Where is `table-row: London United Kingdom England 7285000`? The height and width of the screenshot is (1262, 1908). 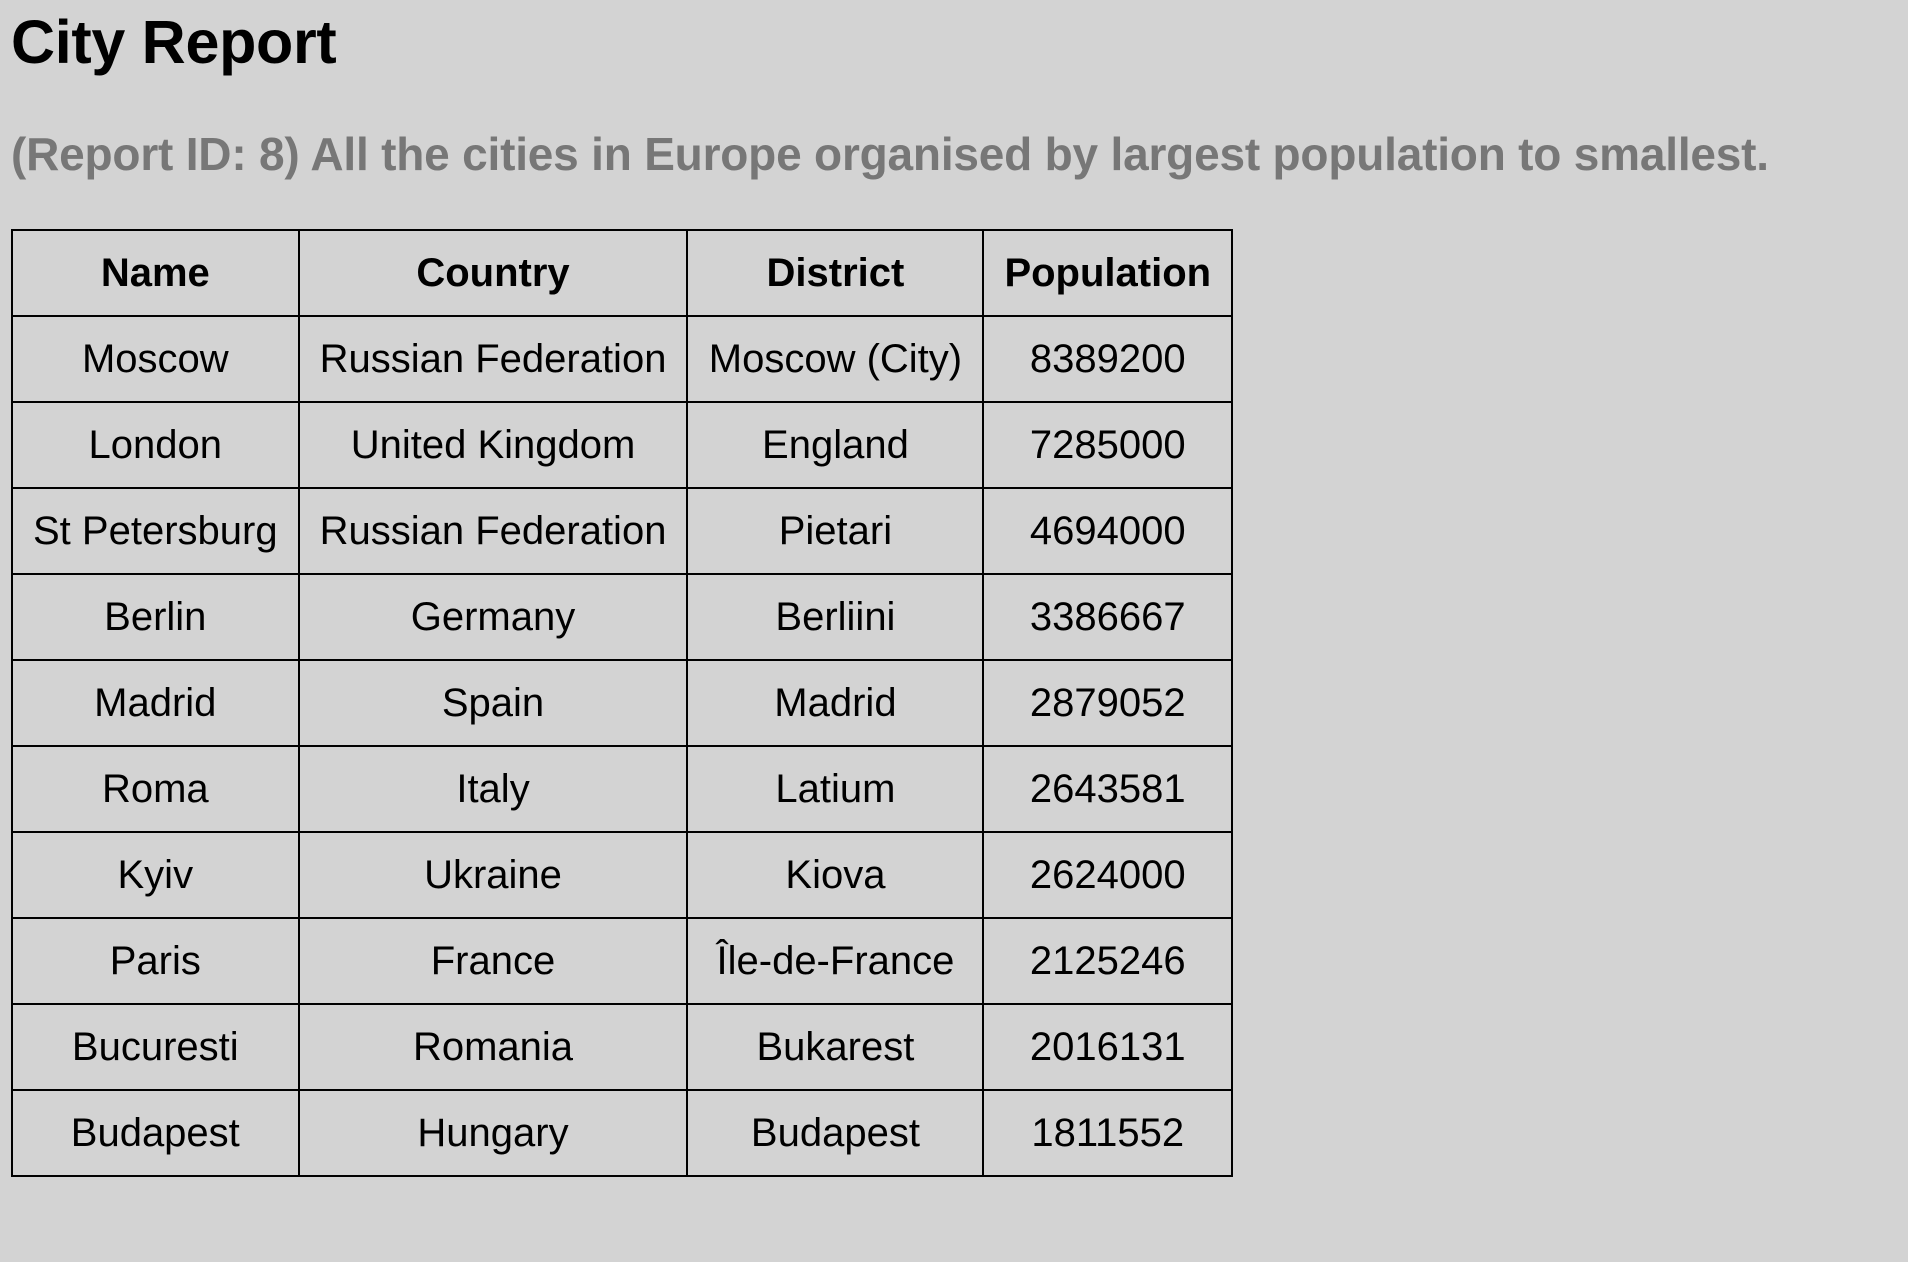 table-row: London United Kingdom England 7285000 is located at coordinates (622, 445).